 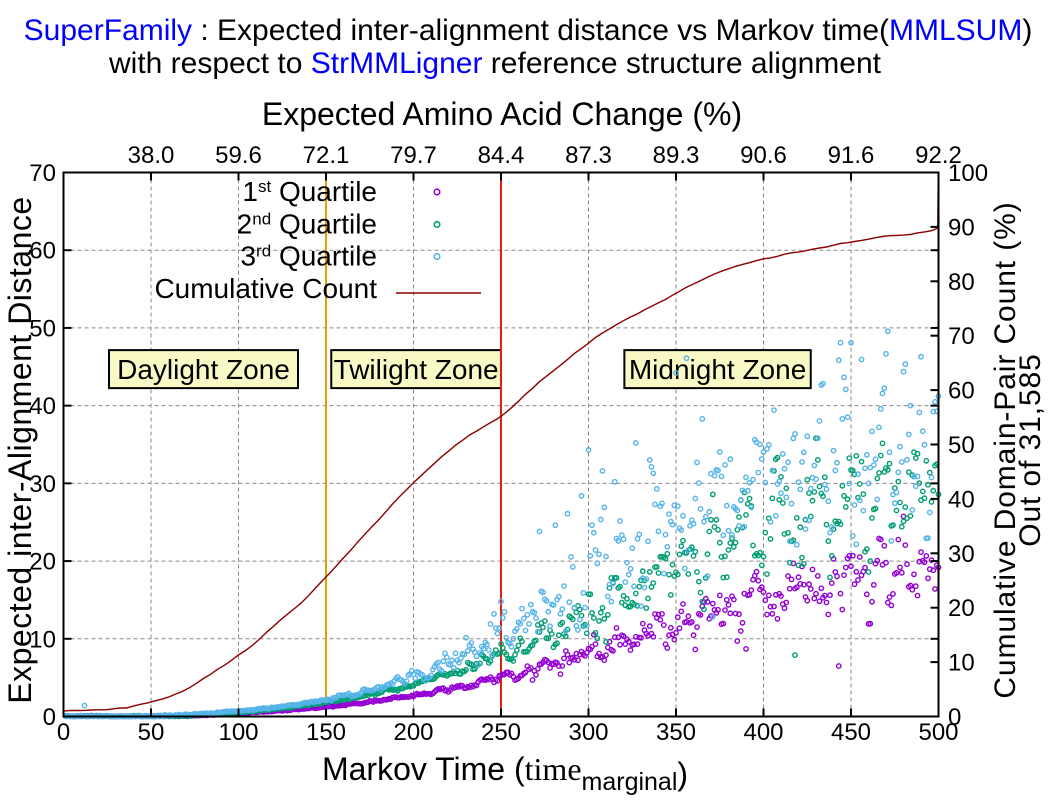 I want to click on x-tick-label-300: 300, so click(x=588, y=732).